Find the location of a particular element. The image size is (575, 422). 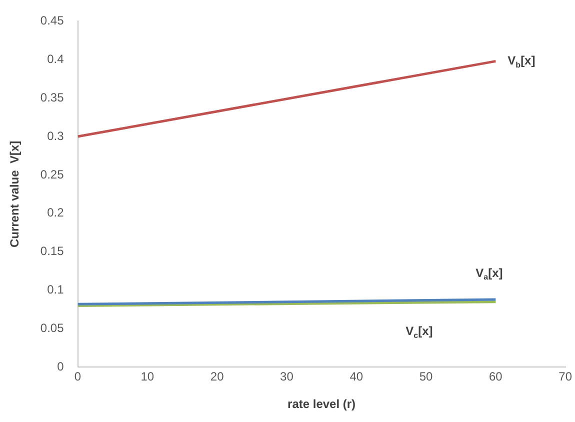

y-tick-label: 0.1 is located at coordinates (55, 289).